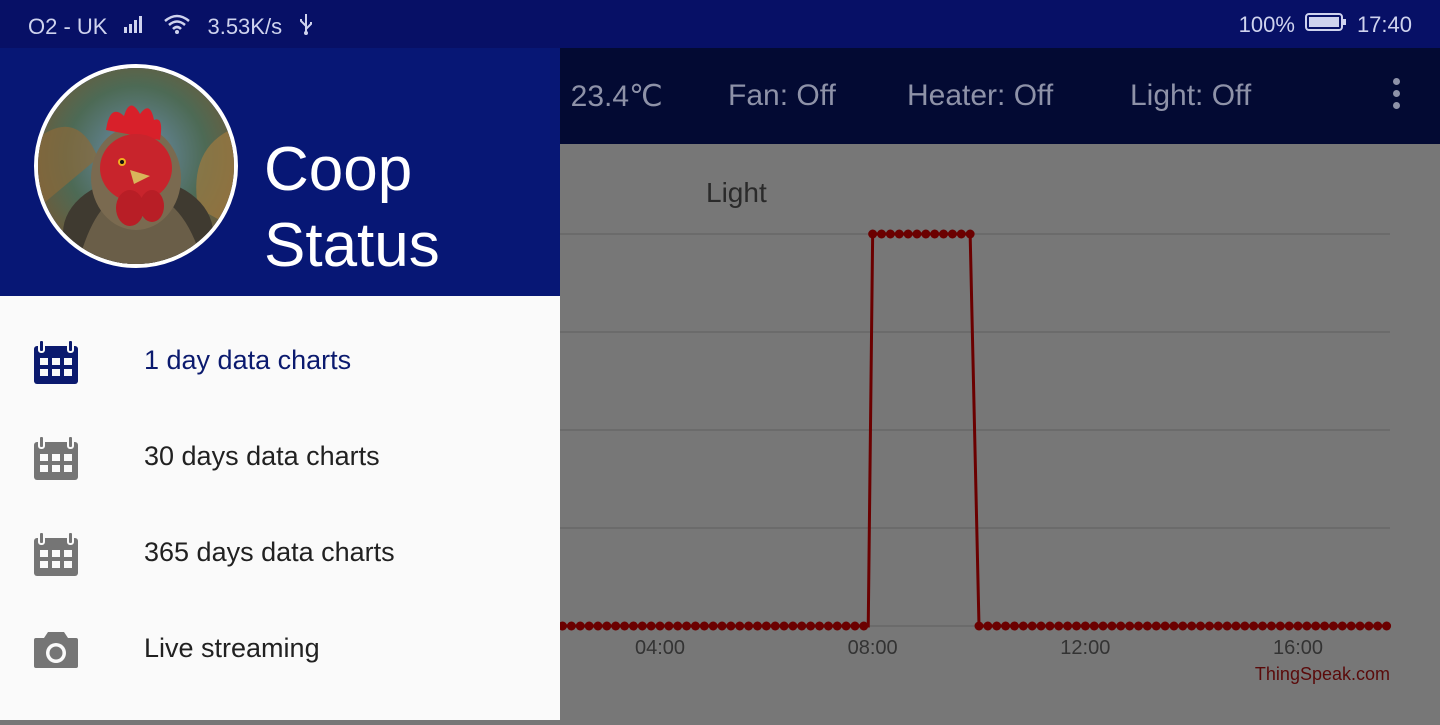  I want to click on heater-status: Heater: Off, so click(980, 95).